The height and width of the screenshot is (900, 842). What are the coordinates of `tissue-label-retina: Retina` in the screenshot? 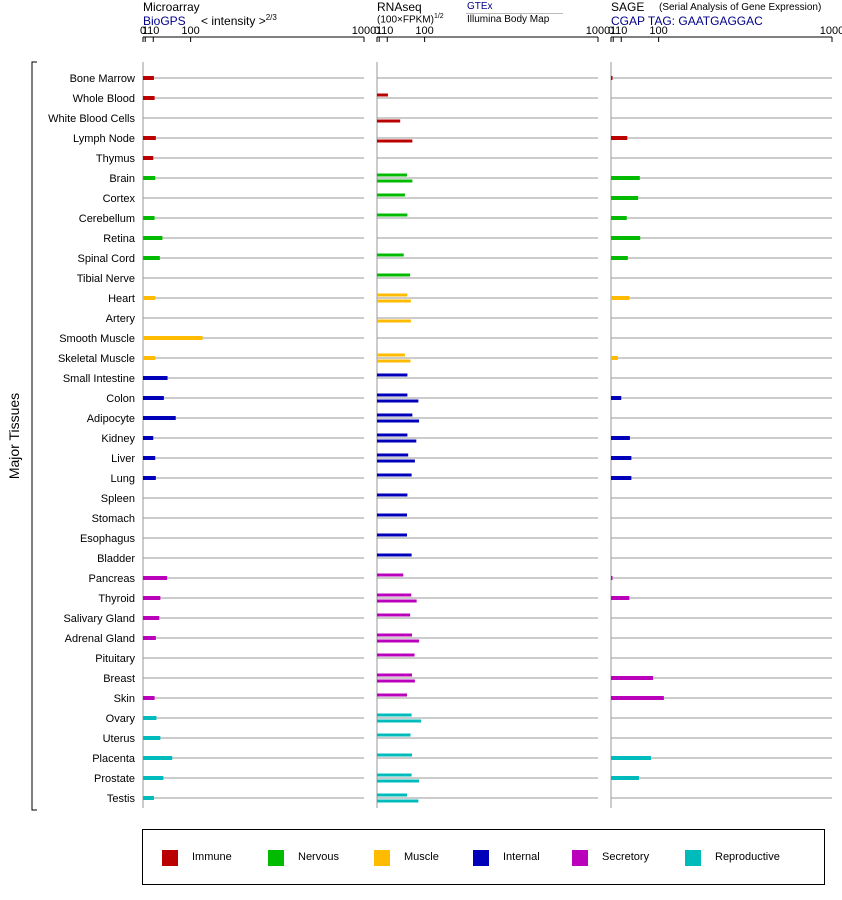 It's located at (119, 239).